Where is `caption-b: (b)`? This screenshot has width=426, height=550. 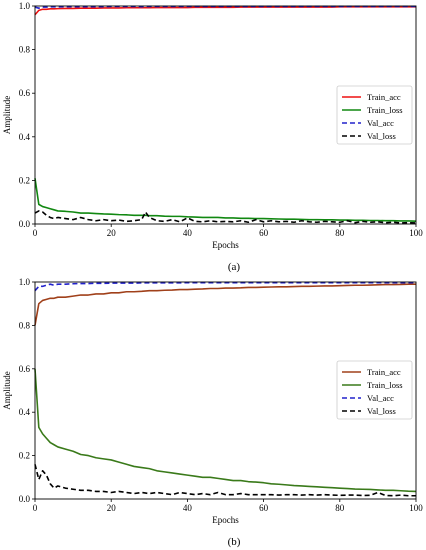 caption-b: (b) is located at coordinates (234, 542).